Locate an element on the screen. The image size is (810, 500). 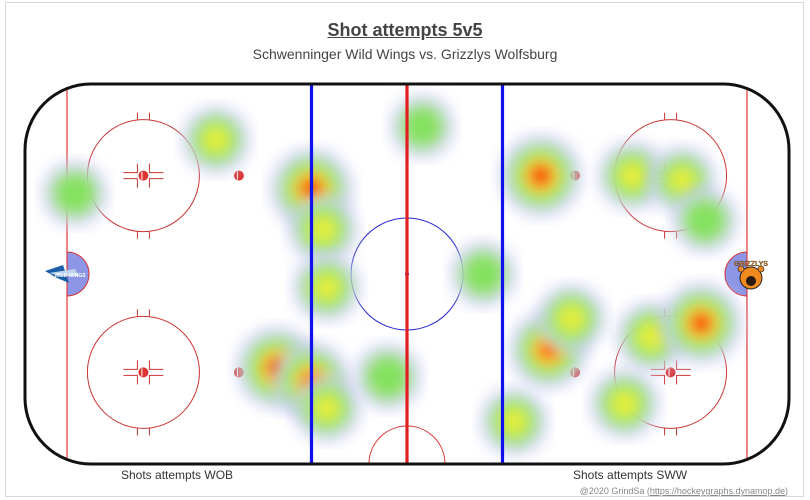
credit-suffix: ) is located at coordinates (786, 491).